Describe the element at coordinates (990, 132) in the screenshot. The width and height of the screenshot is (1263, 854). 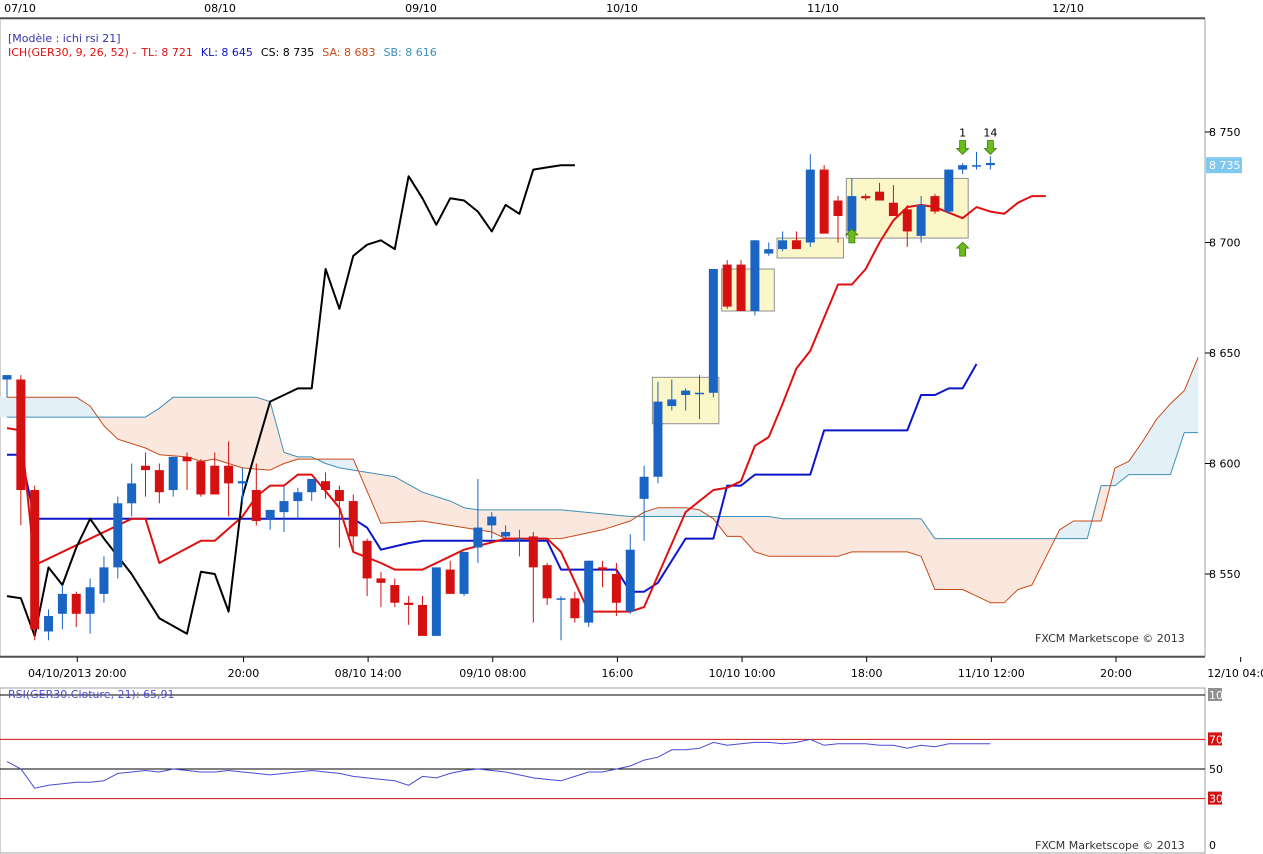
I see `signal-count-label: 14` at that location.